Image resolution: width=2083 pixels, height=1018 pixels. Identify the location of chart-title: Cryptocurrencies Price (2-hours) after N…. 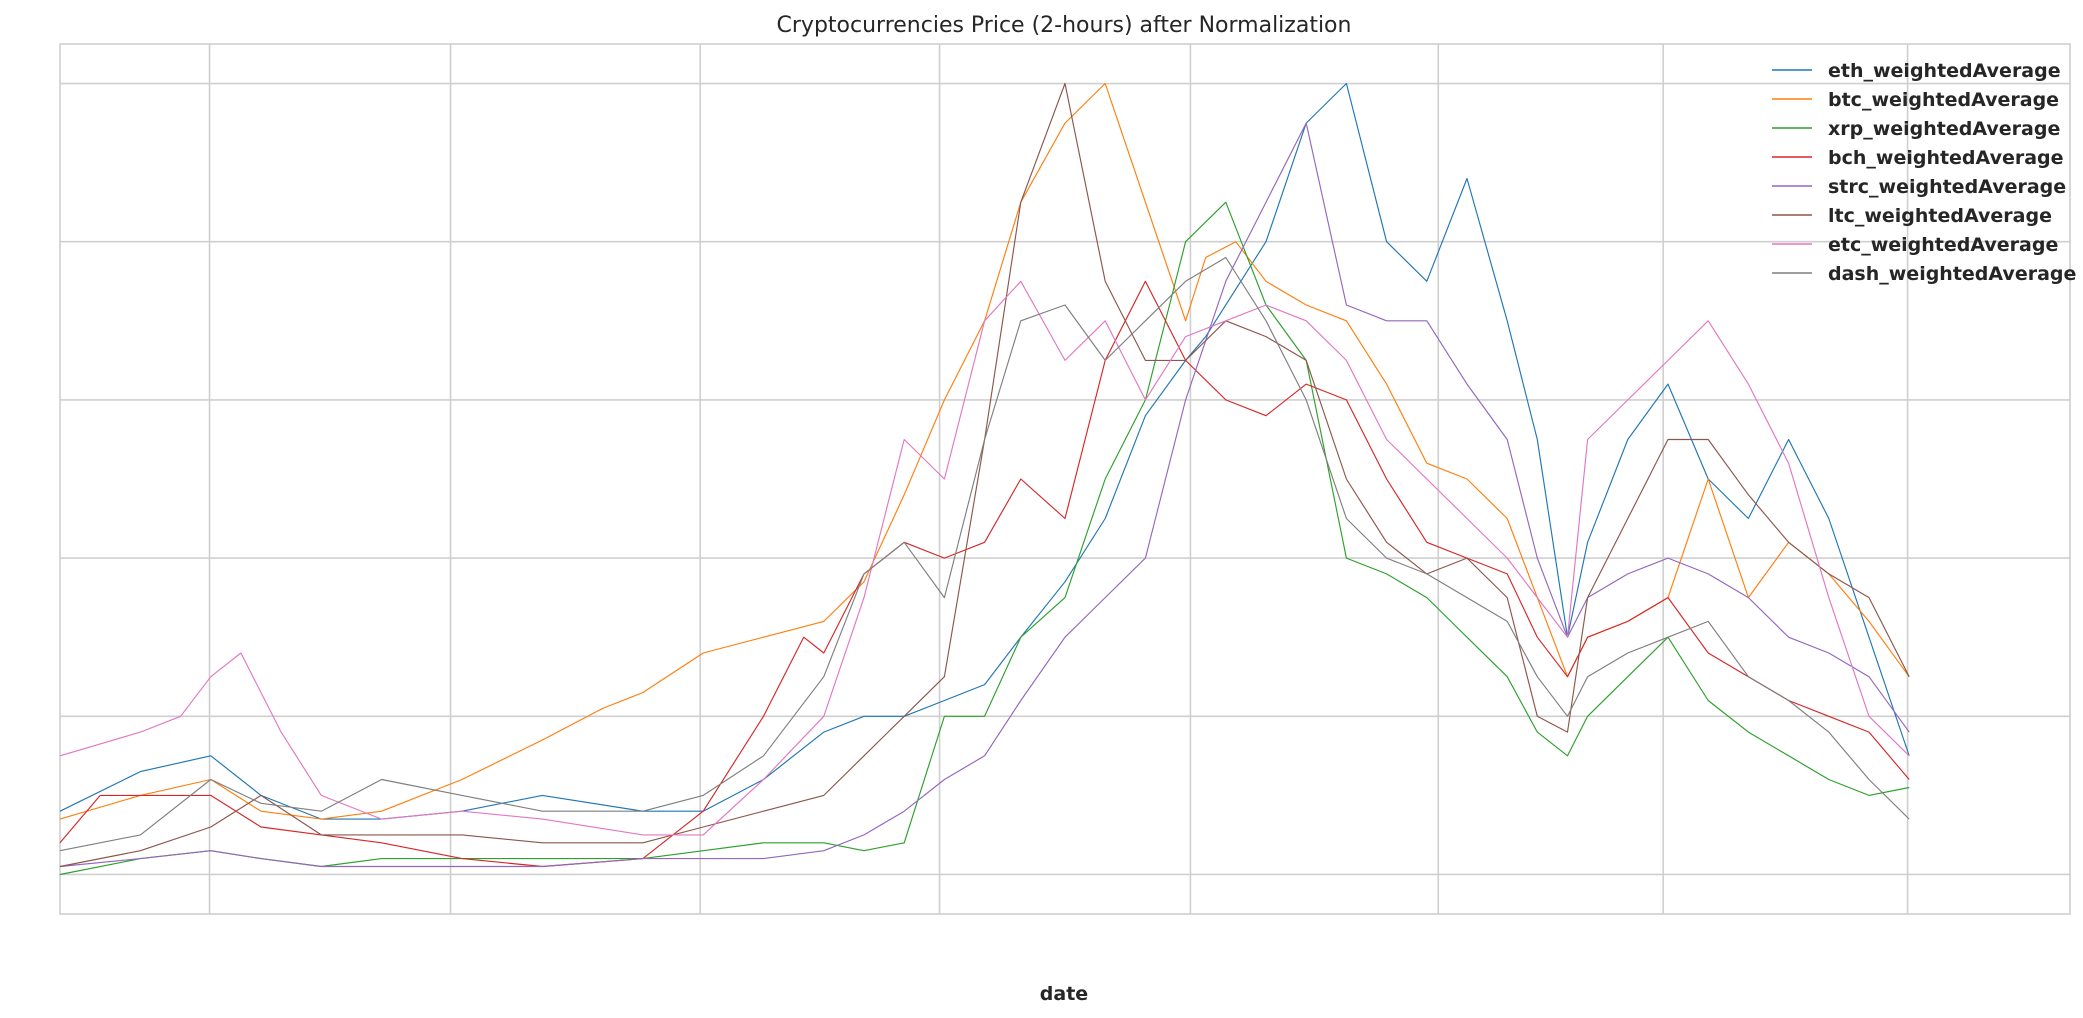
(1064, 25).